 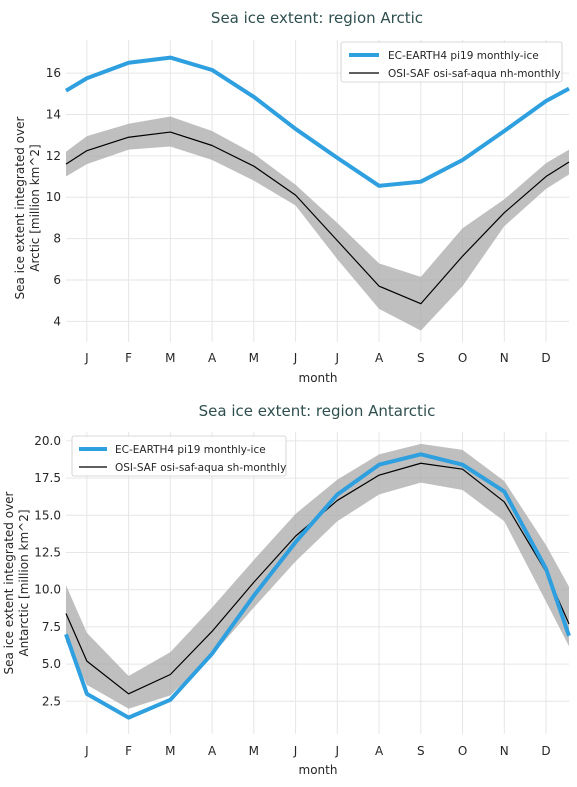 I want to click on arctic-x-tick-label: O, so click(x=462, y=358).